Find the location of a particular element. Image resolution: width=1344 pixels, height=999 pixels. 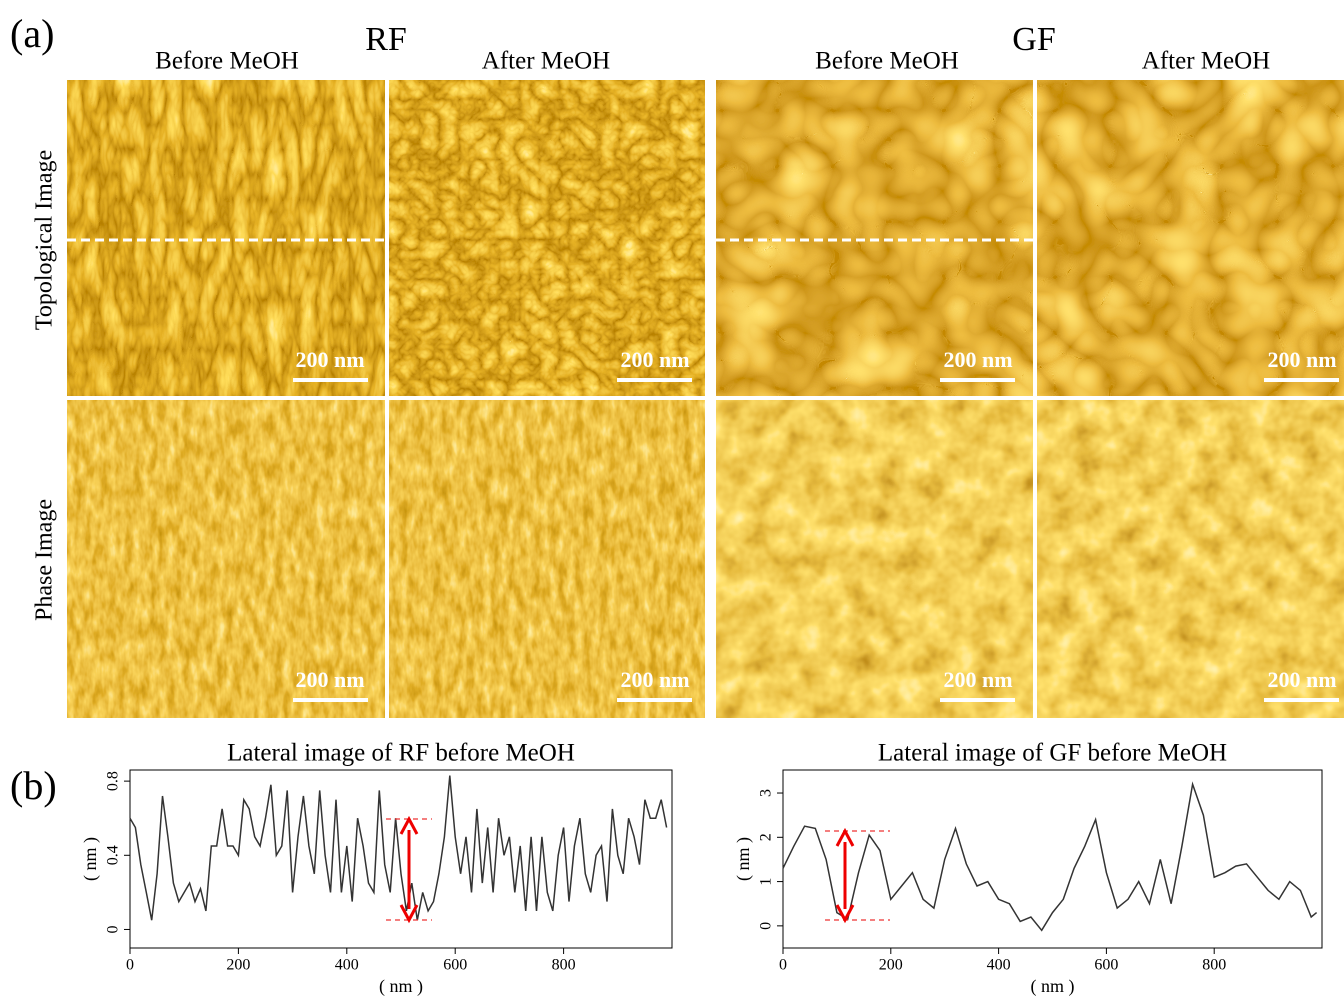

y-tick-label: 2 is located at coordinates (766, 837).